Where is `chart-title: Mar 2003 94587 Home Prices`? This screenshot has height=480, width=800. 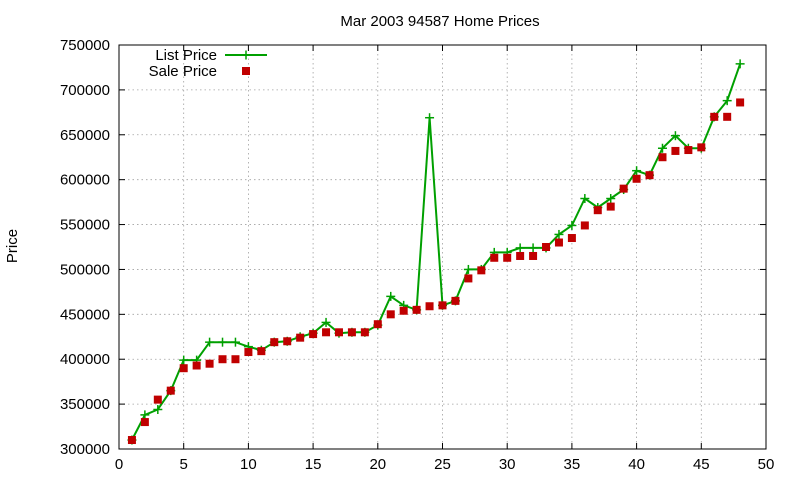 chart-title: Mar 2003 94587 Home Prices is located at coordinates (439, 21).